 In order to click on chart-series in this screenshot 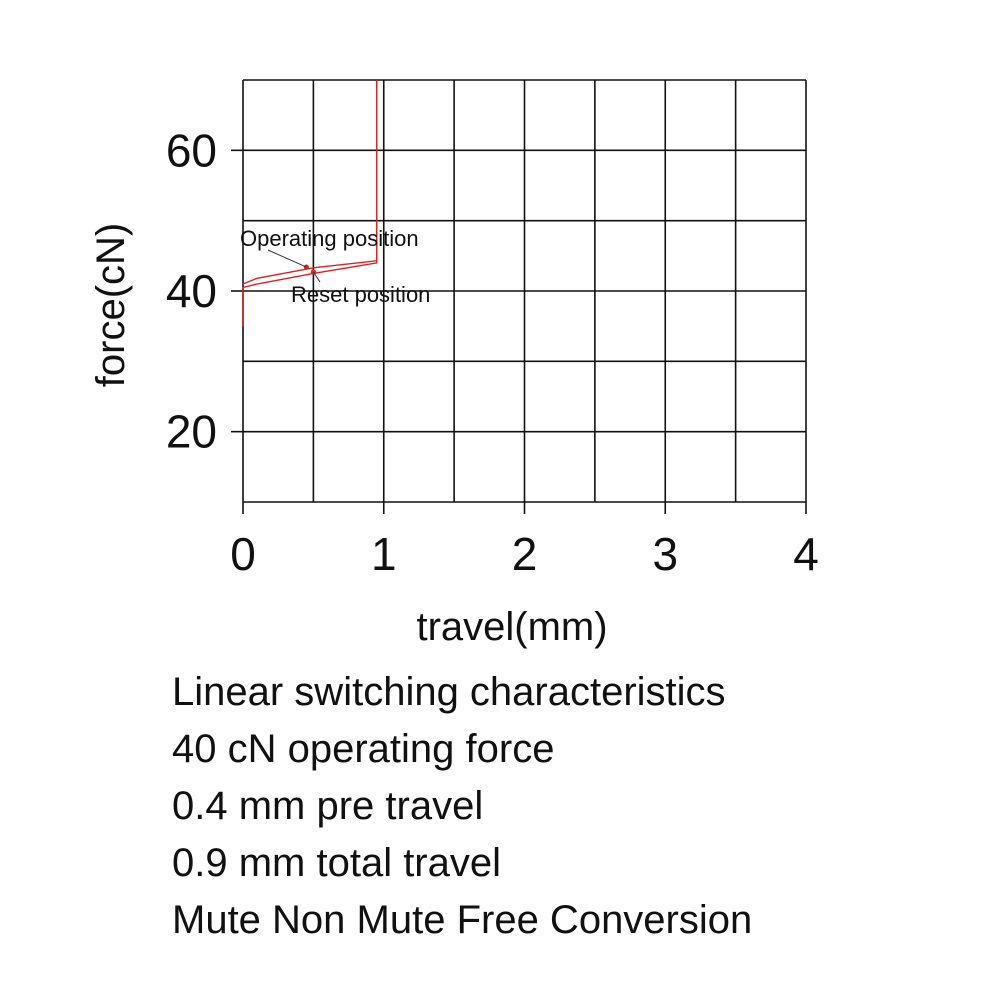, I will do `click(310, 203)`.